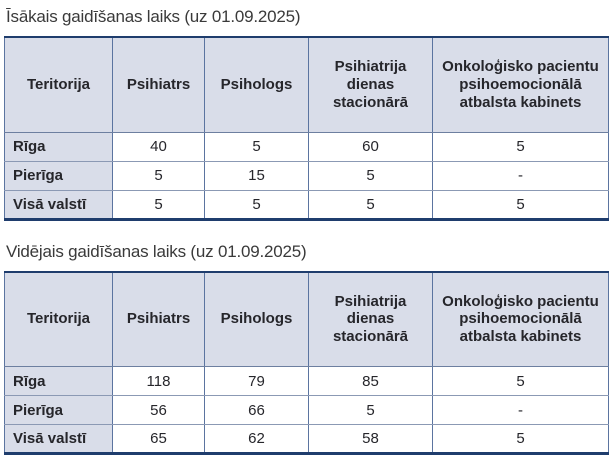 This screenshot has height=468, width=611. I want to click on table-row-riga: Rīga 118 79 85 5, so click(306, 381).